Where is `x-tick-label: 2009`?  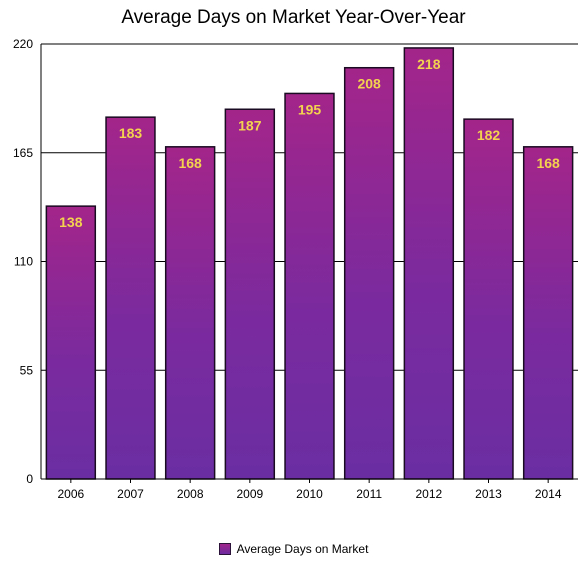
x-tick-label: 2009 is located at coordinates (249, 494).